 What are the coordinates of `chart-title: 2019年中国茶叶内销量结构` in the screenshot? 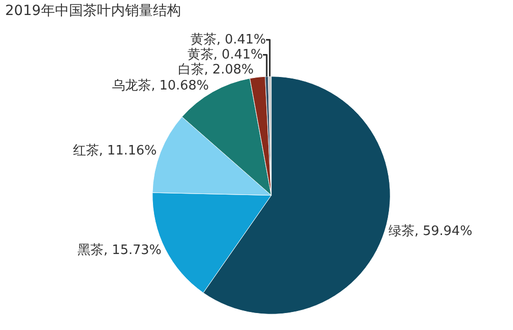 It's located at (93, 10).